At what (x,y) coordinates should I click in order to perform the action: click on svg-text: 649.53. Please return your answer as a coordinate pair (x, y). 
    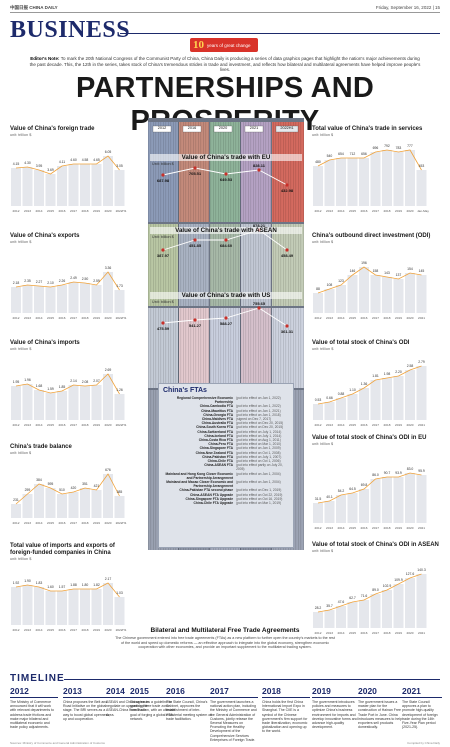
    Looking at the image, I should click on (226, 179).